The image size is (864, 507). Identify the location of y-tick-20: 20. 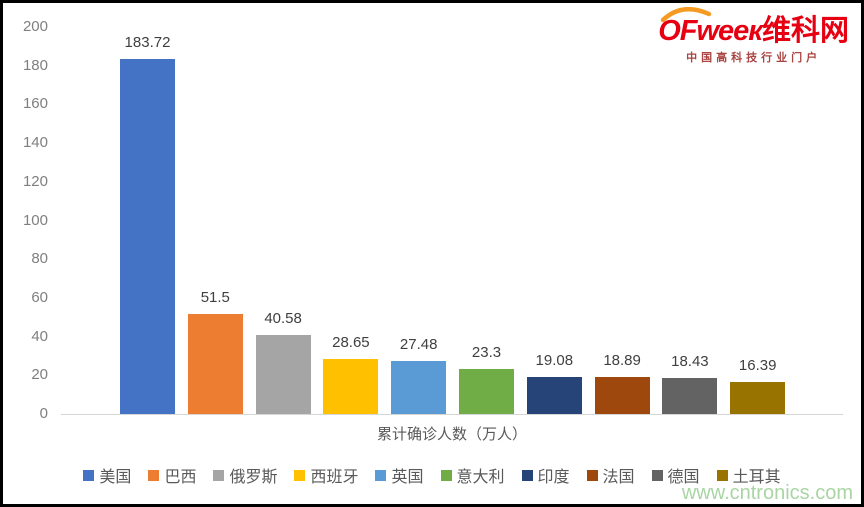
(39, 375).